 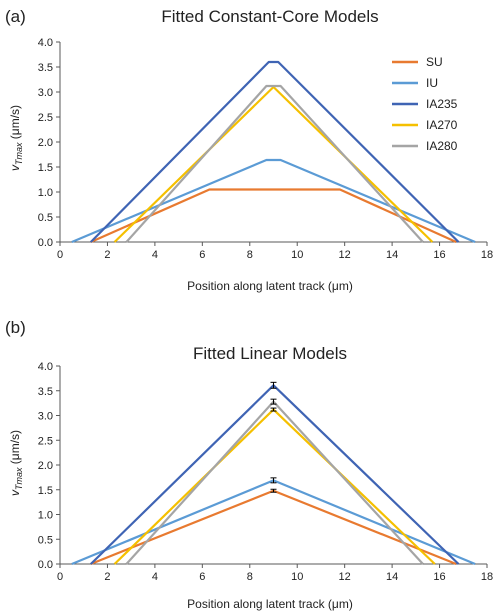 What do you see at coordinates (415, 83) in the screenshot?
I see `legend-item-iu: IU` at bounding box center [415, 83].